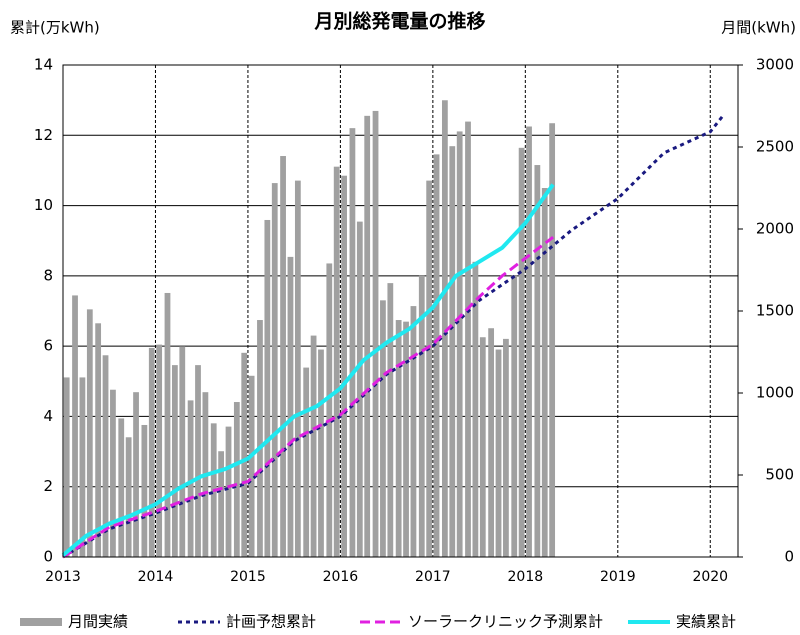 The height and width of the screenshot is (635, 800). Describe the element at coordinates (41, 622) in the screenshot. I see `legend-swatch` at that location.